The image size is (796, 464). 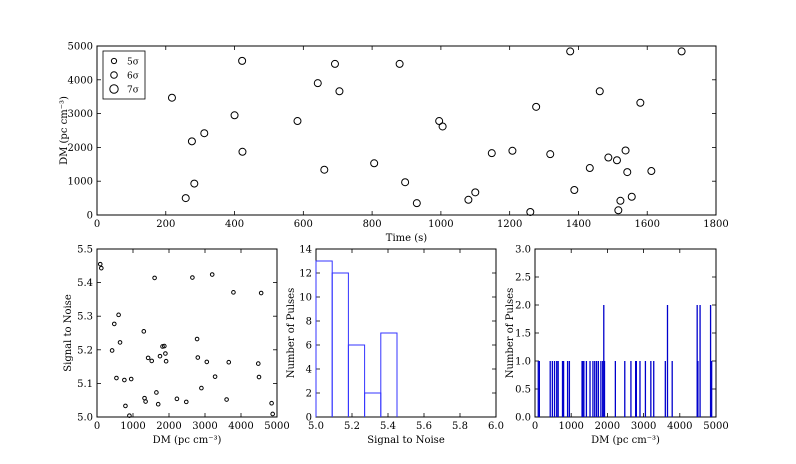 What do you see at coordinates (64, 130) in the screenshot?
I see `y-axis-label: DM (pc cm⁻³)` at bounding box center [64, 130].